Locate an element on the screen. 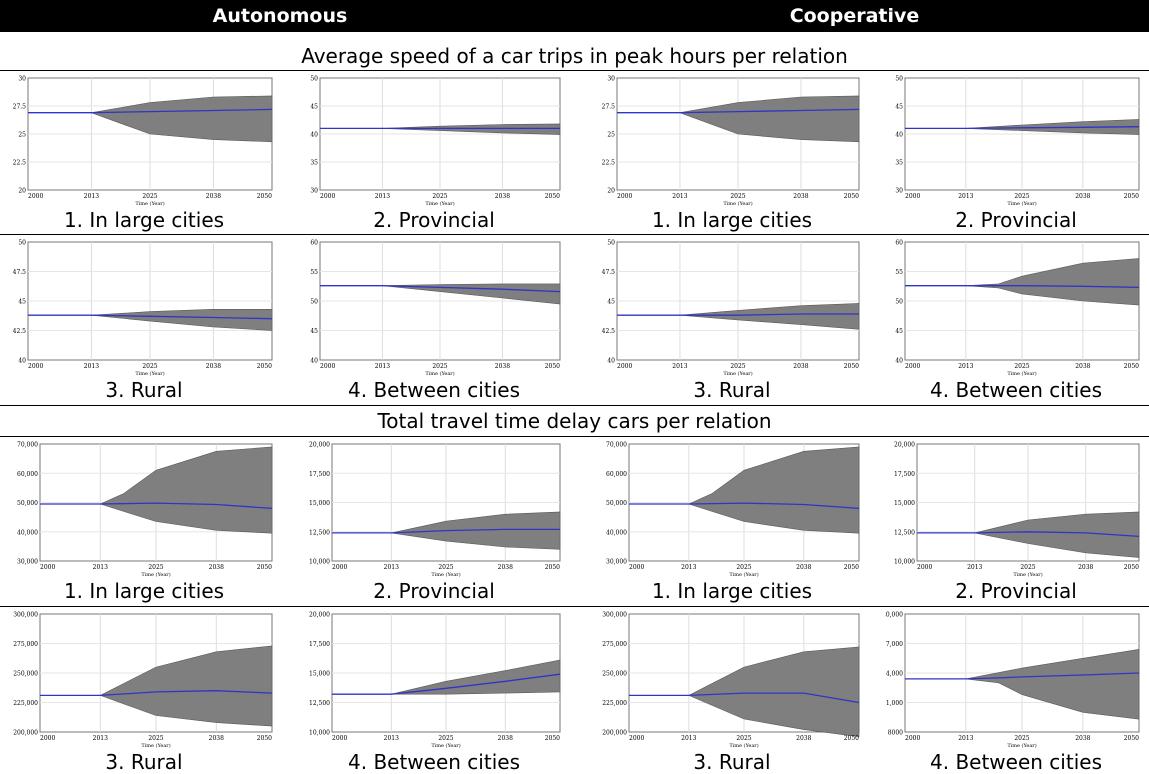 This screenshot has width=1149, height=774. y-tick-label: 55 is located at coordinates (314, 272).